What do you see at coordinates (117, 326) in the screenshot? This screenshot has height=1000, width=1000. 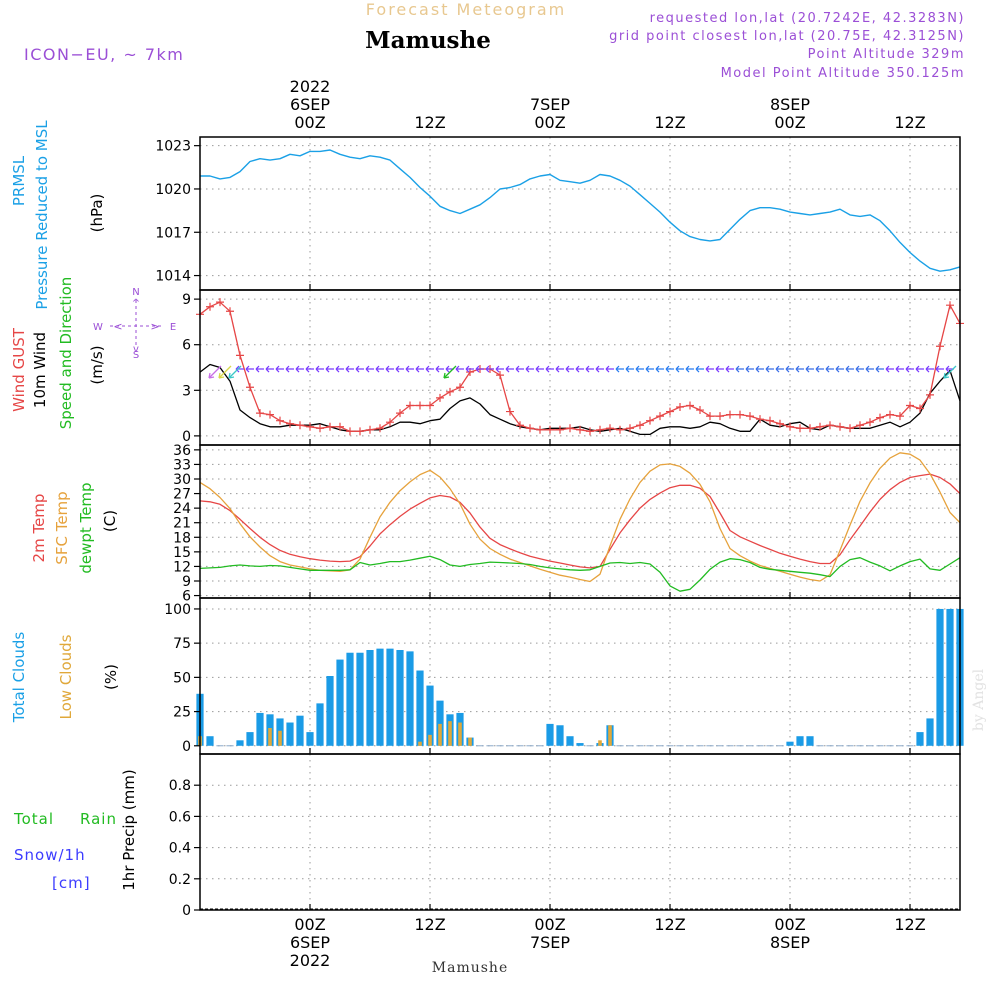 I see `compass-left-arrow-icon: <` at bounding box center [117, 326].